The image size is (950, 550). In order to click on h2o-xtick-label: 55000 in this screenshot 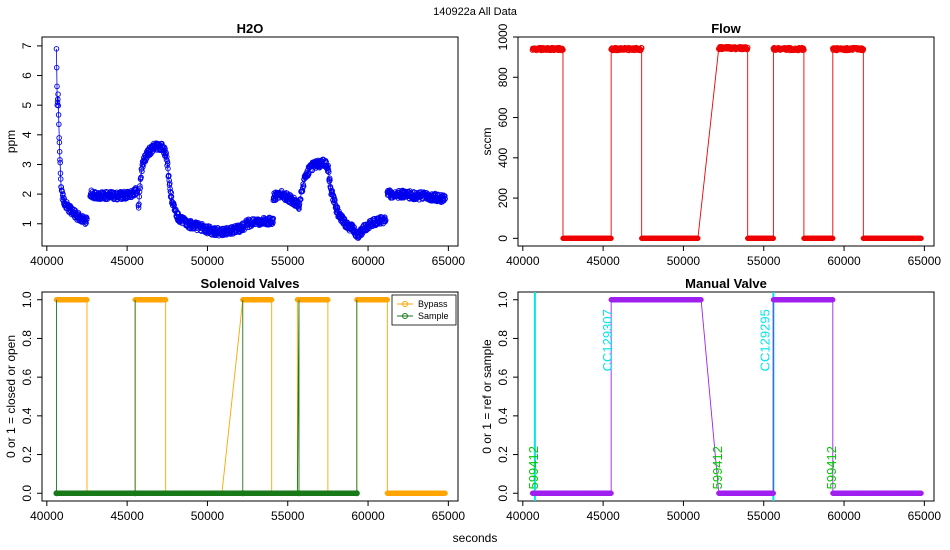, I will do `click(288, 261)`.